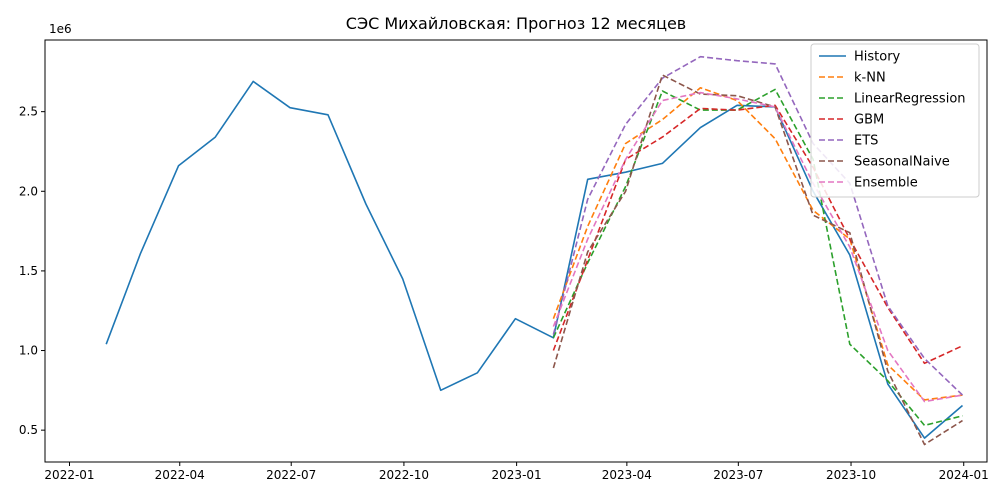 Image resolution: width=1000 pixels, height=500 pixels. Describe the element at coordinates (866, 141) in the screenshot. I see `legend-label: ETS` at that location.